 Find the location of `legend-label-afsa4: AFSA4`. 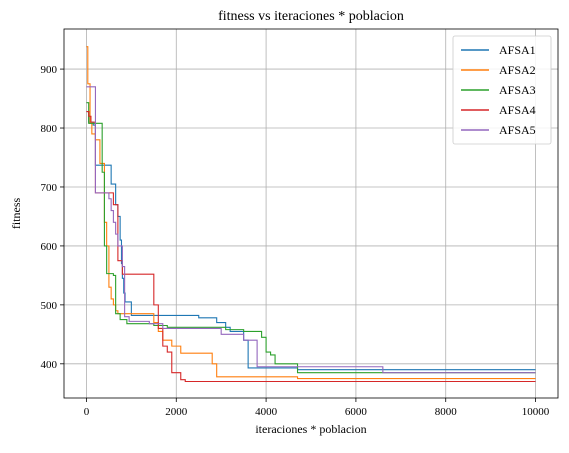

legend-label-afsa4: AFSA4 is located at coordinates (517, 110).